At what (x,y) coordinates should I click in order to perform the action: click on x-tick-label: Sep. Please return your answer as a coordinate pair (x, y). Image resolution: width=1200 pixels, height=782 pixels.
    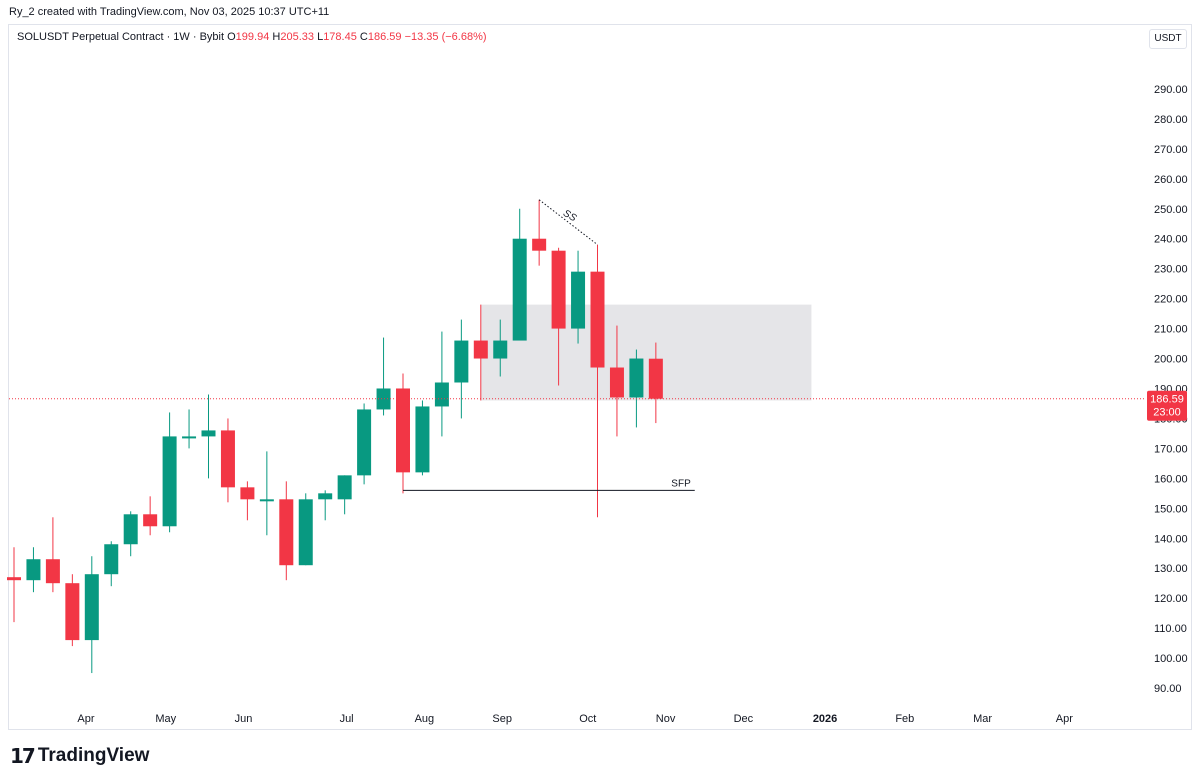
    Looking at the image, I should click on (502, 719).